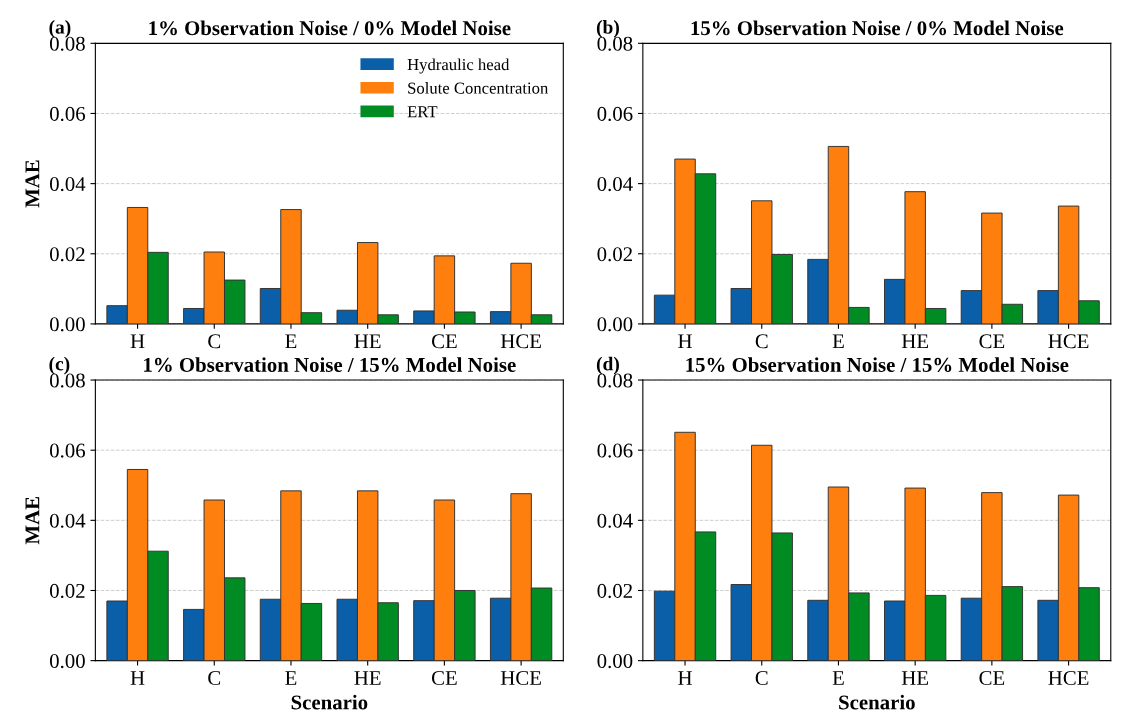  Describe the element at coordinates (60, 29) in the screenshot. I see `text: (a)` at that location.